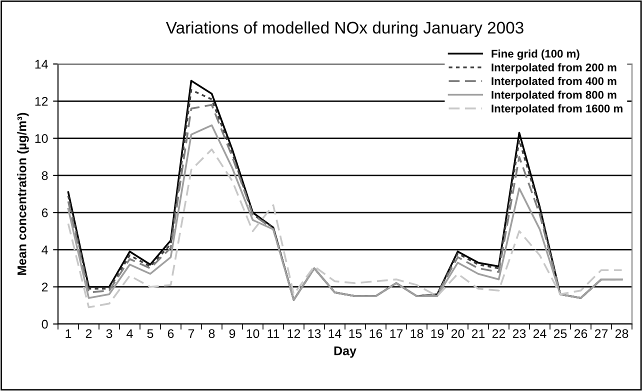 This screenshot has height=391, width=643. I want to click on y-tick-label: 0, so click(45, 324).